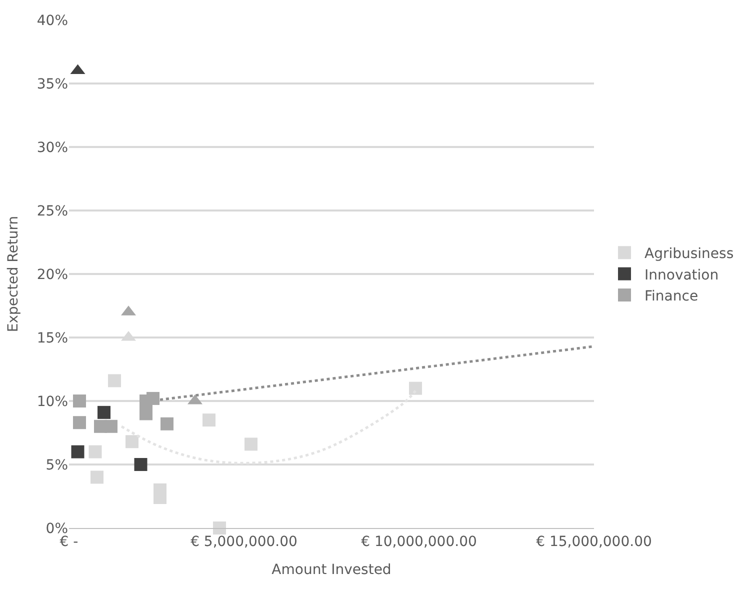 Image resolution: width=751 pixels, height=598 pixels. Describe the element at coordinates (52, 338) in the screenshot. I see `y-tick-label: 15%` at that location.